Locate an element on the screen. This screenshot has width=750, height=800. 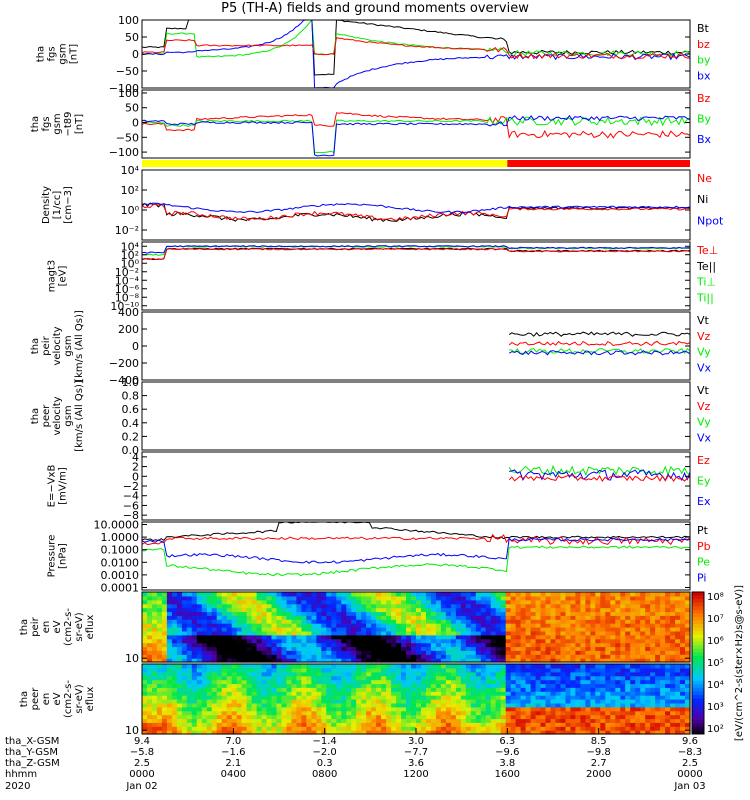
y-tick-label: 10⁴ is located at coordinates (130, 170).